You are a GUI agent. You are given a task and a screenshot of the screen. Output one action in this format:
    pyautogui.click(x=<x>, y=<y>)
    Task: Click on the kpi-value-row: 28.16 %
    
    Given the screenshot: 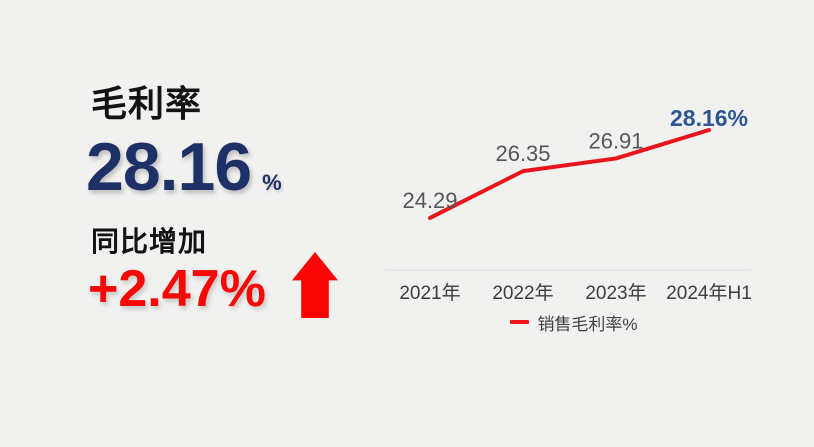 What is the action you would take?
    pyautogui.click(x=184, y=167)
    